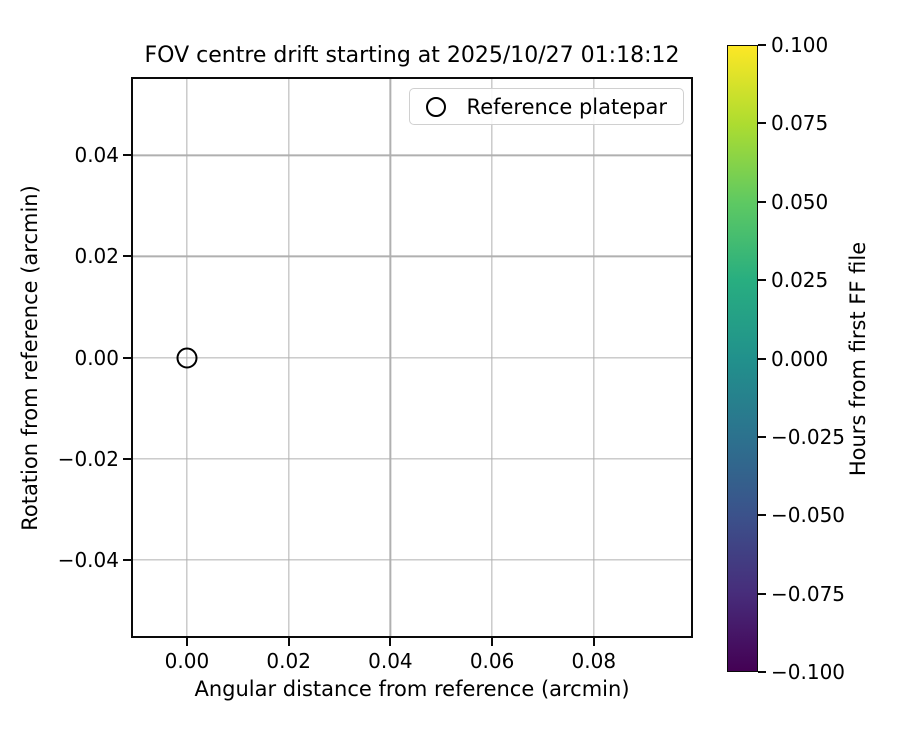 This screenshot has height=750, width=900. What do you see at coordinates (492, 661) in the screenshot?
I see `x-tick-label: 0.06` at bounding box center [492, 661].